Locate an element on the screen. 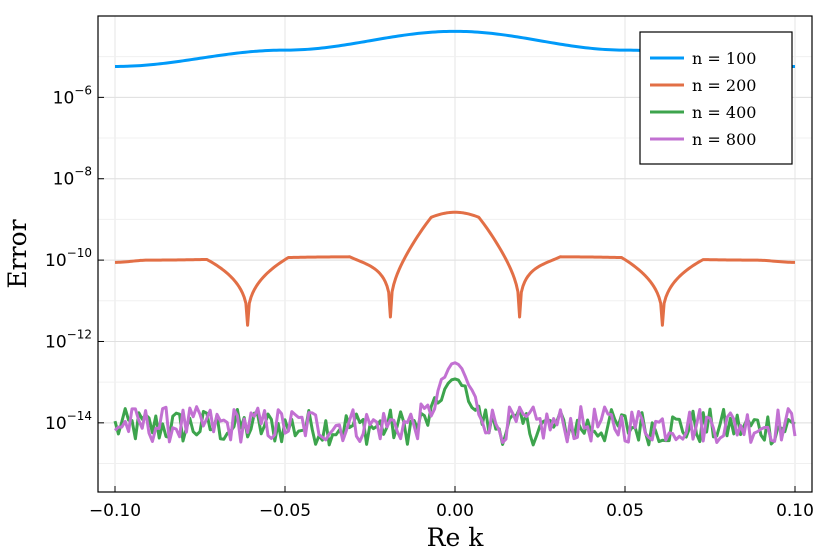 Image resolution: width=830 pixels, height=554 pixels. legend-label: n = 800 is located at coordinates (724, 139).